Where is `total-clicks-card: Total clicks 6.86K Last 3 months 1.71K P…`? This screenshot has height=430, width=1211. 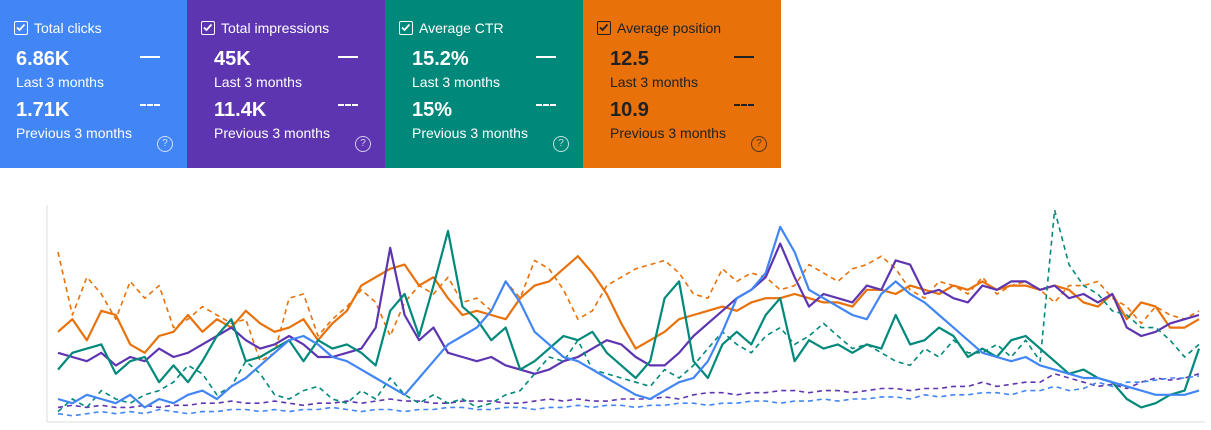
total-clicks-card: Total clicks 6.86K Last 3 months 1.71K P… is located at coordinates (93, 84).